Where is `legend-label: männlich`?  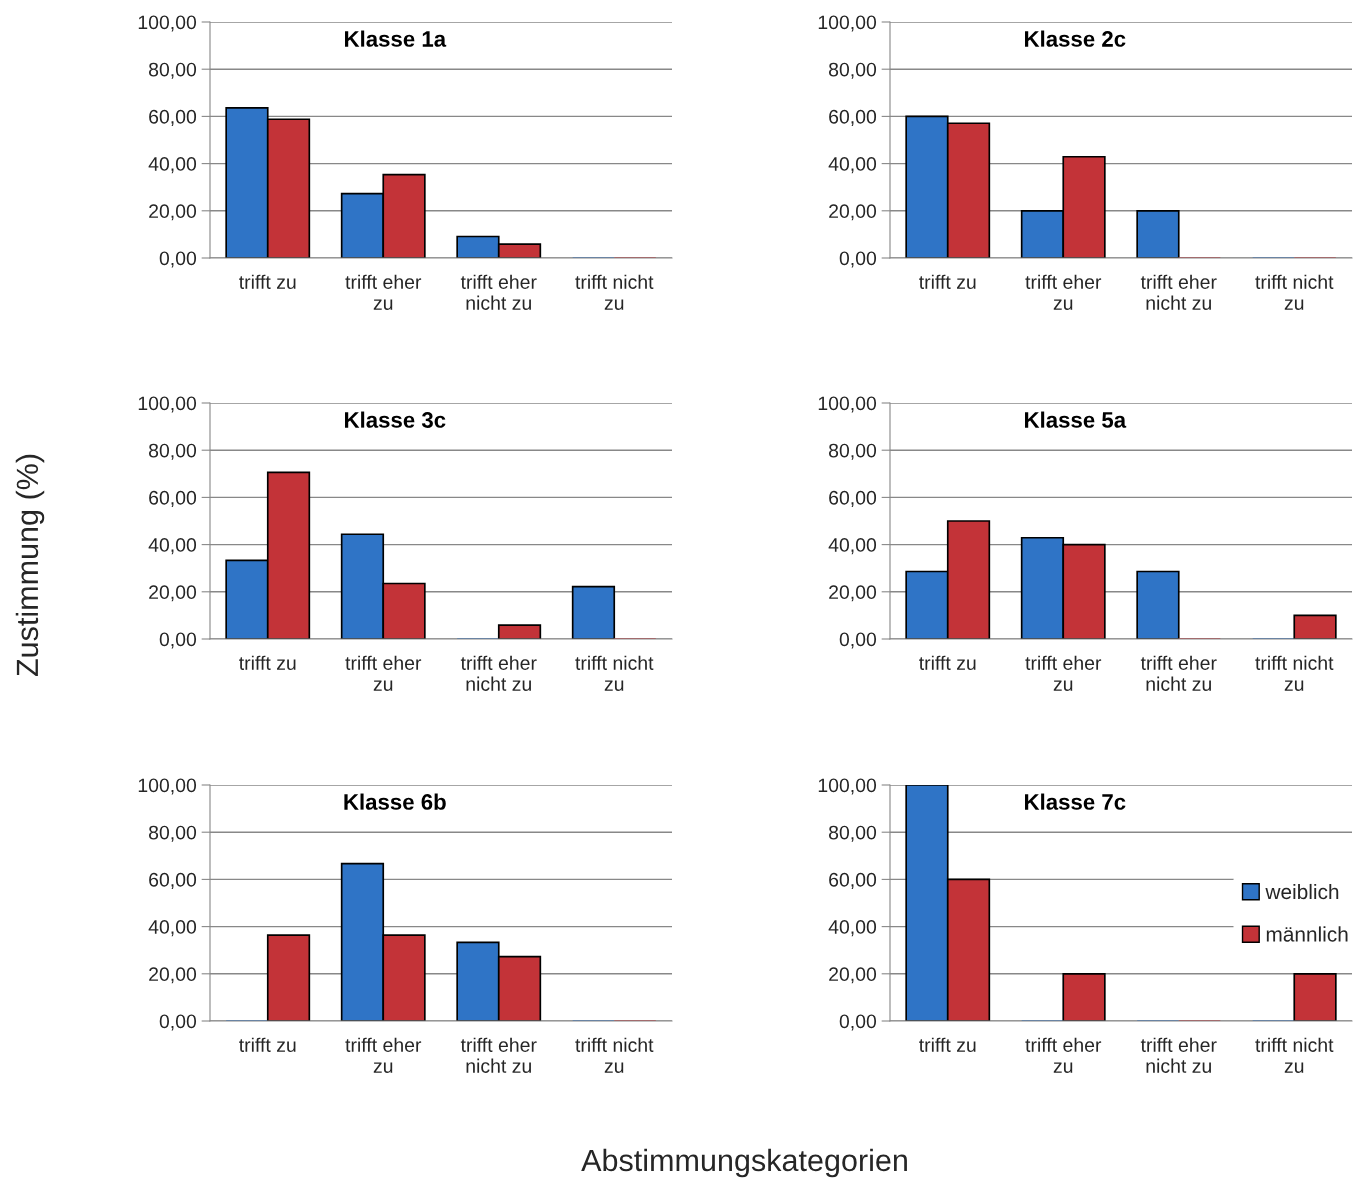
legend-label: männlich is located at coordinates (1307, 934).